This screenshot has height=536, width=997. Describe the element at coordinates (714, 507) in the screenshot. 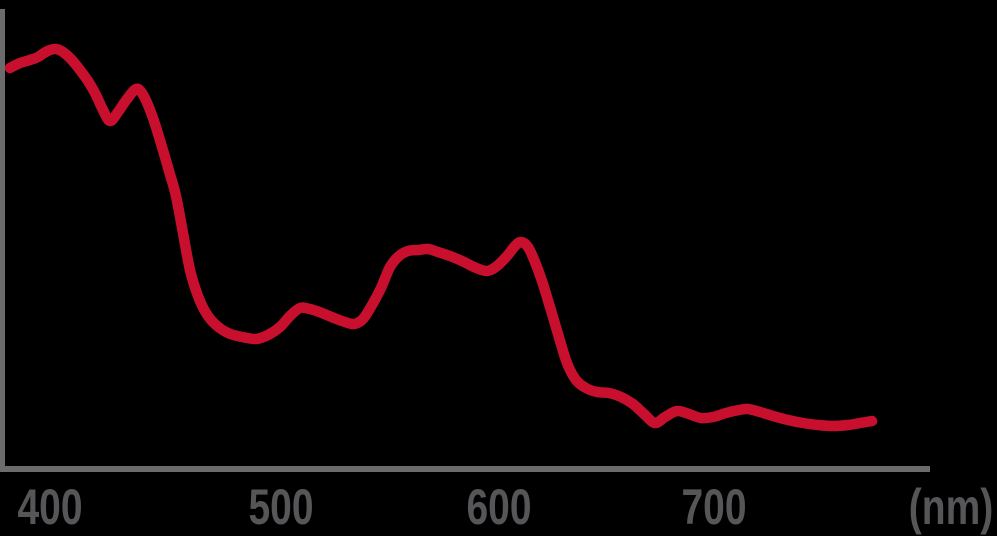

I see `x-tick-label-700: 700` at that location.